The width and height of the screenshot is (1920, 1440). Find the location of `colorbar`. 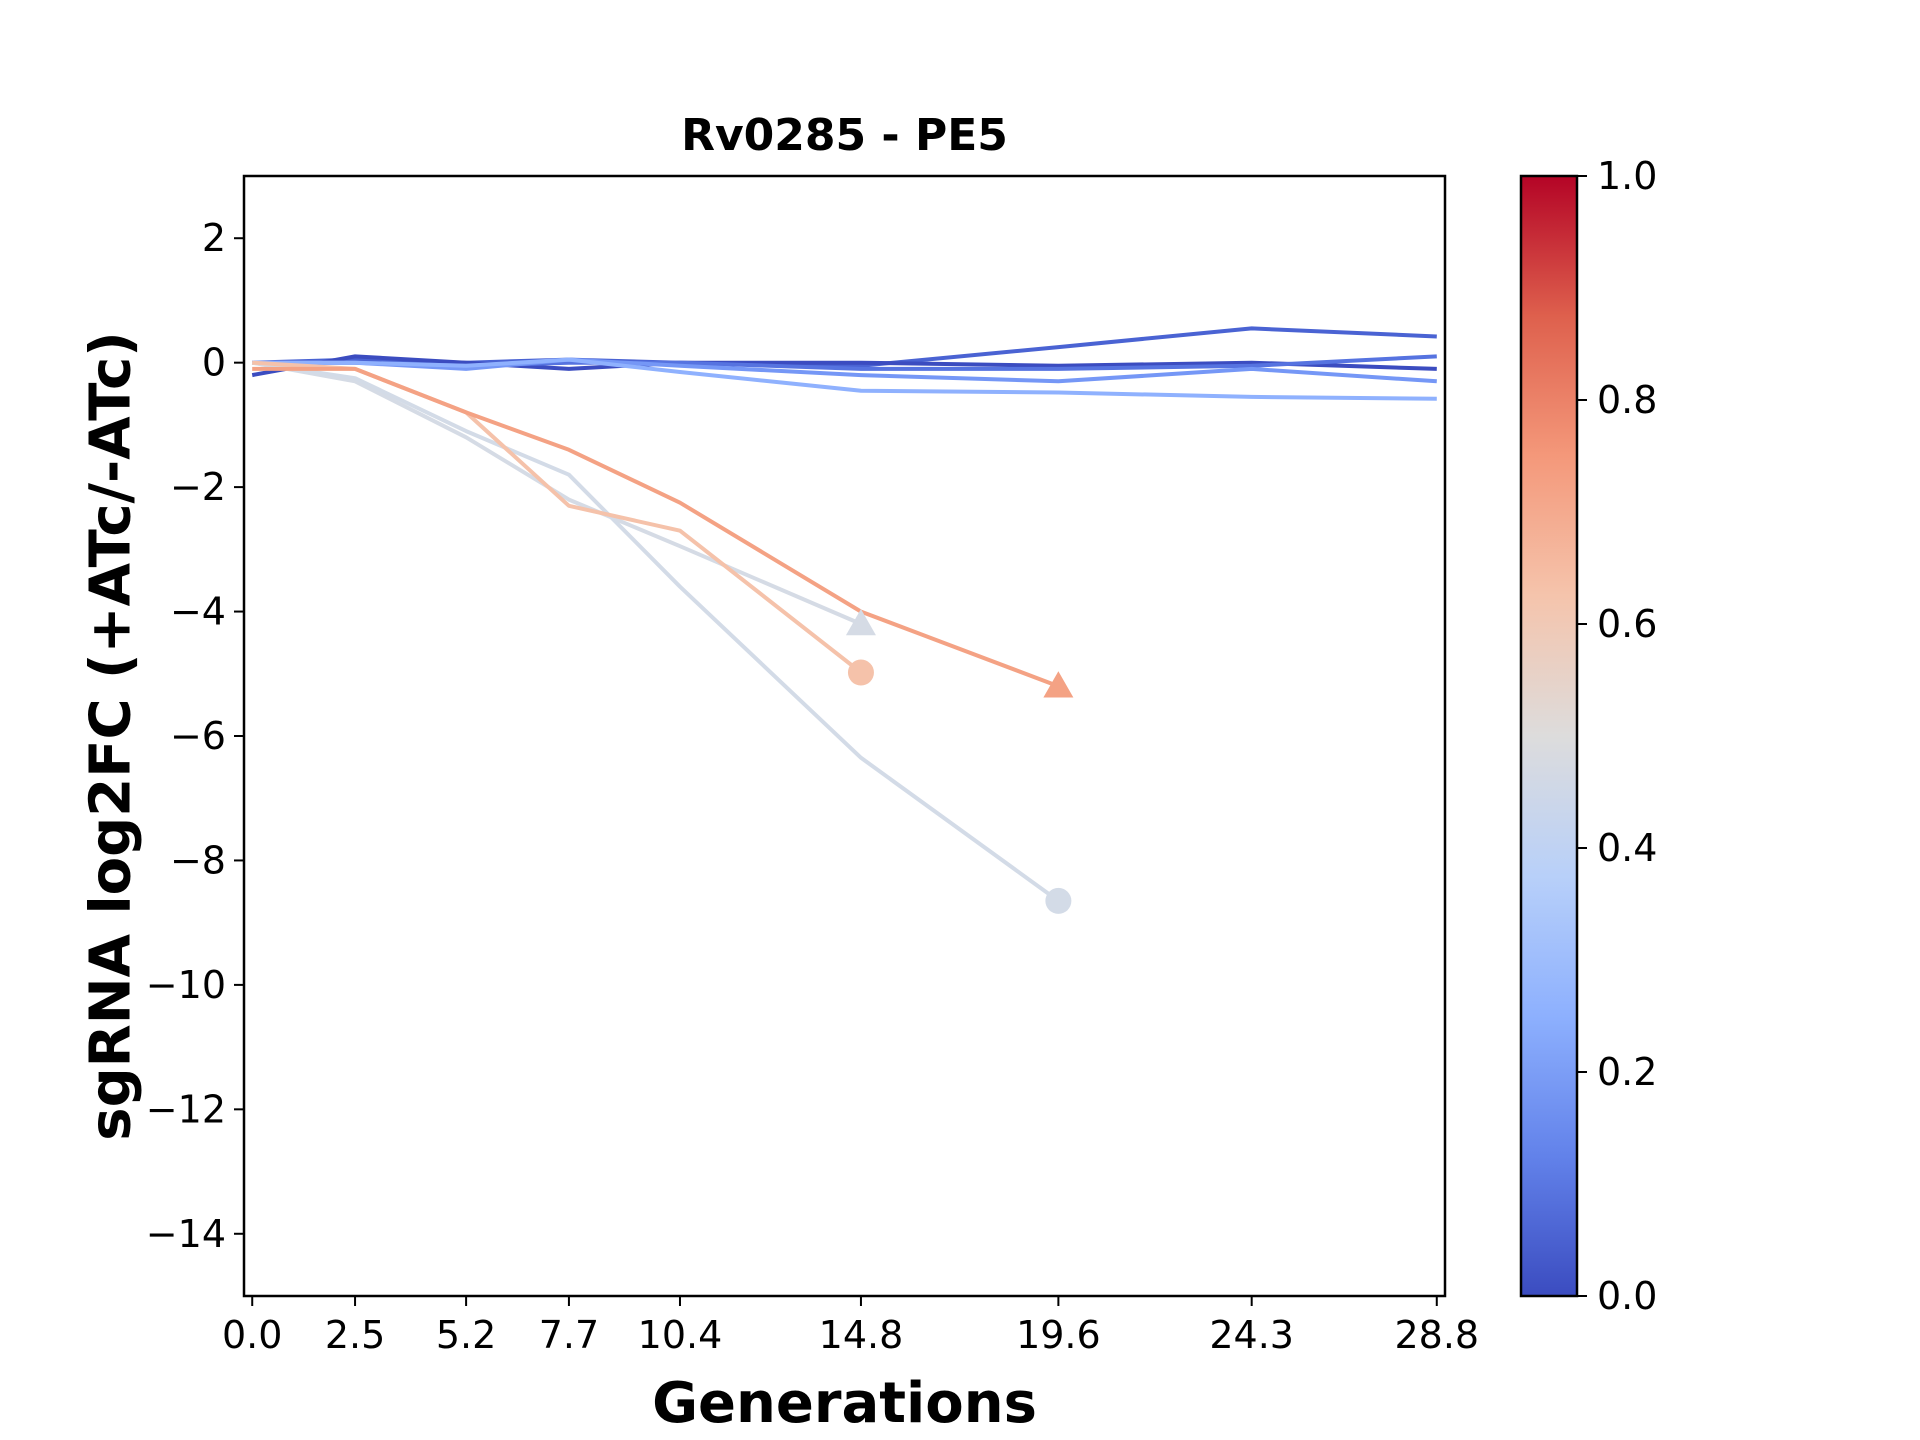

colorbar is located at coordinates (1549, 736).